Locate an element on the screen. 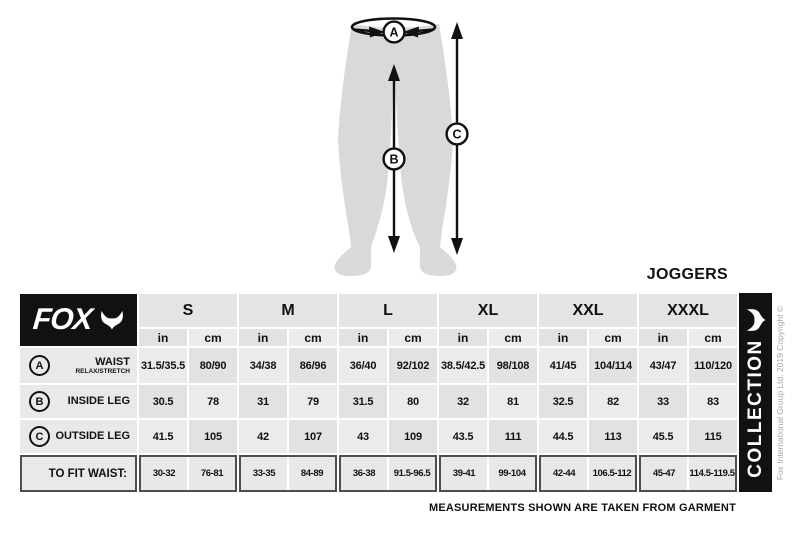 The width and height of the screenshot is (800, 538). diagram-markers: A B C is located at coordinates (425, 95).